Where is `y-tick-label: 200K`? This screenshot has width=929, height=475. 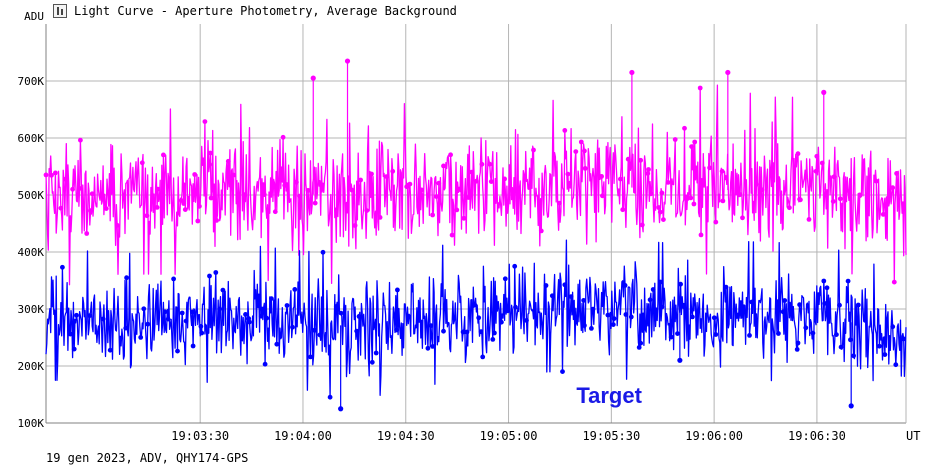 y-tick-label: 200K is located at coordinates (31, 366).